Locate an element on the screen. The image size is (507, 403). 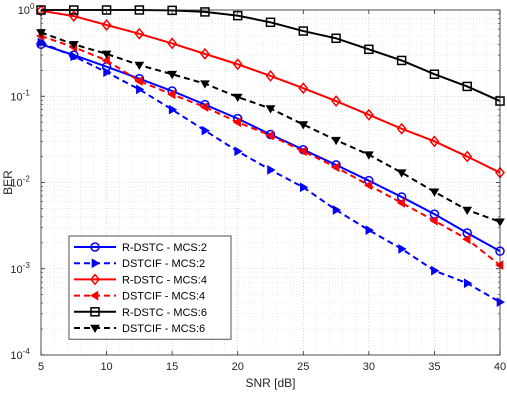
x-tick-label: 40 is located at coordinates (500, 367).